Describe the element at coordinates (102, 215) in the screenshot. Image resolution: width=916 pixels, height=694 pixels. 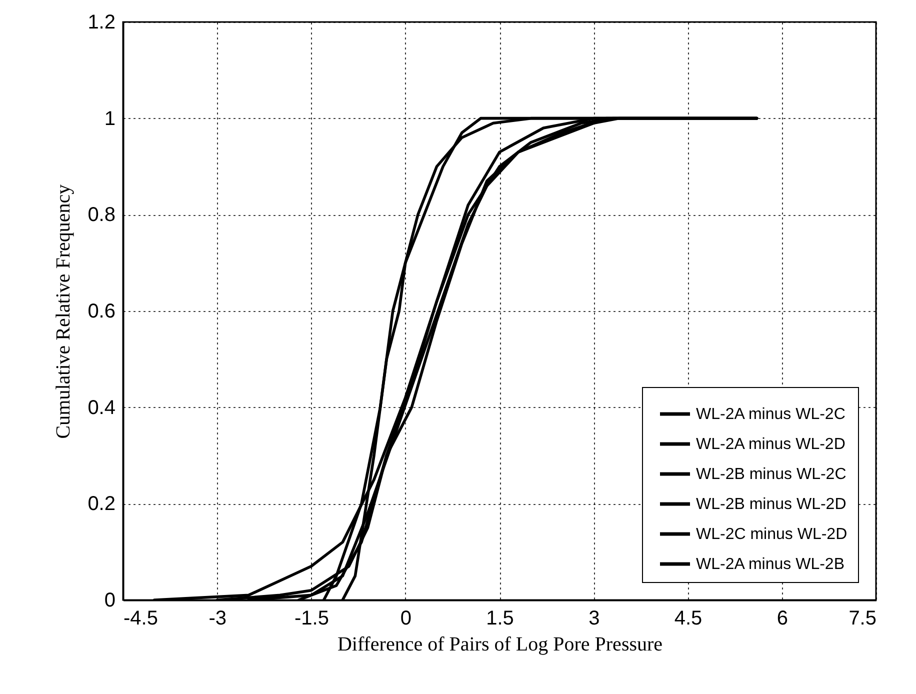
I see `y-tick-label: 0.8` at that location.